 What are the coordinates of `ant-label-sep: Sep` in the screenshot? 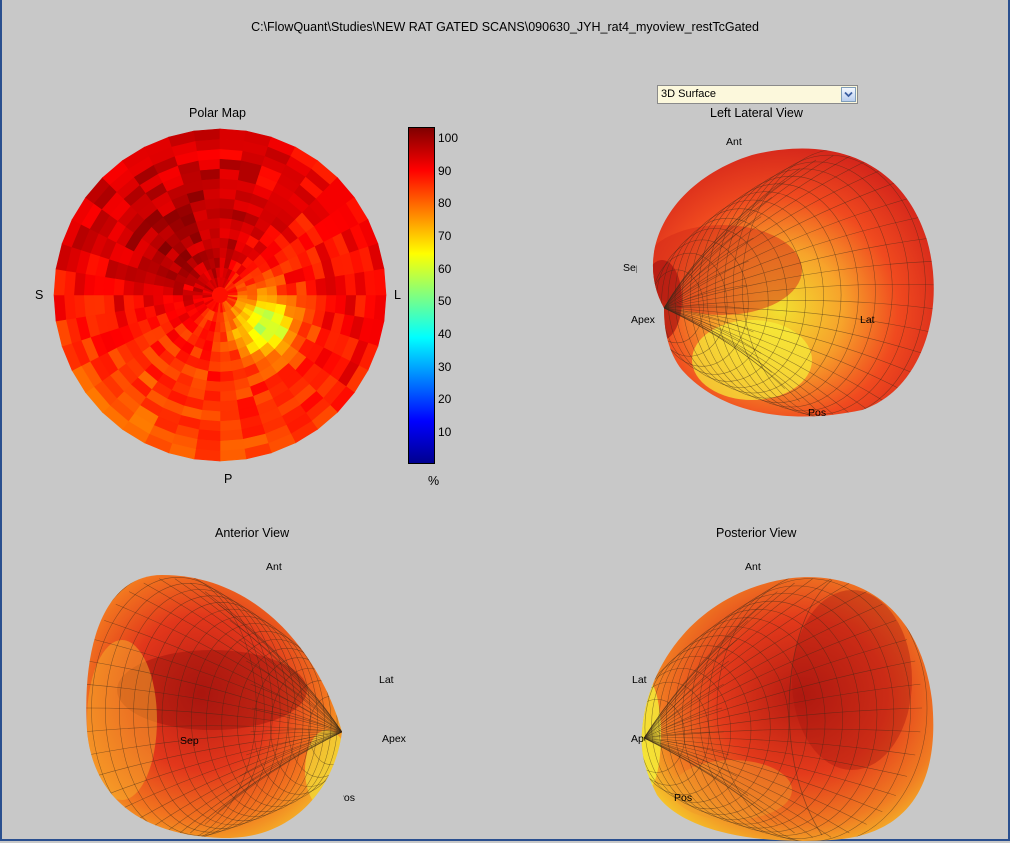 It's located at (189, 741).